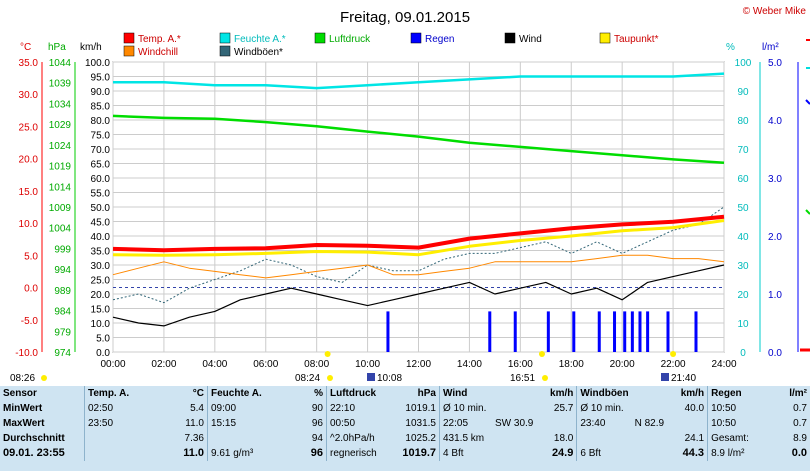 The width and height of the screenshot is (810, 471). Describe the element at coordinates (743, 353) in the screenshot. I see `humidity-tick-10: 0` at that location.